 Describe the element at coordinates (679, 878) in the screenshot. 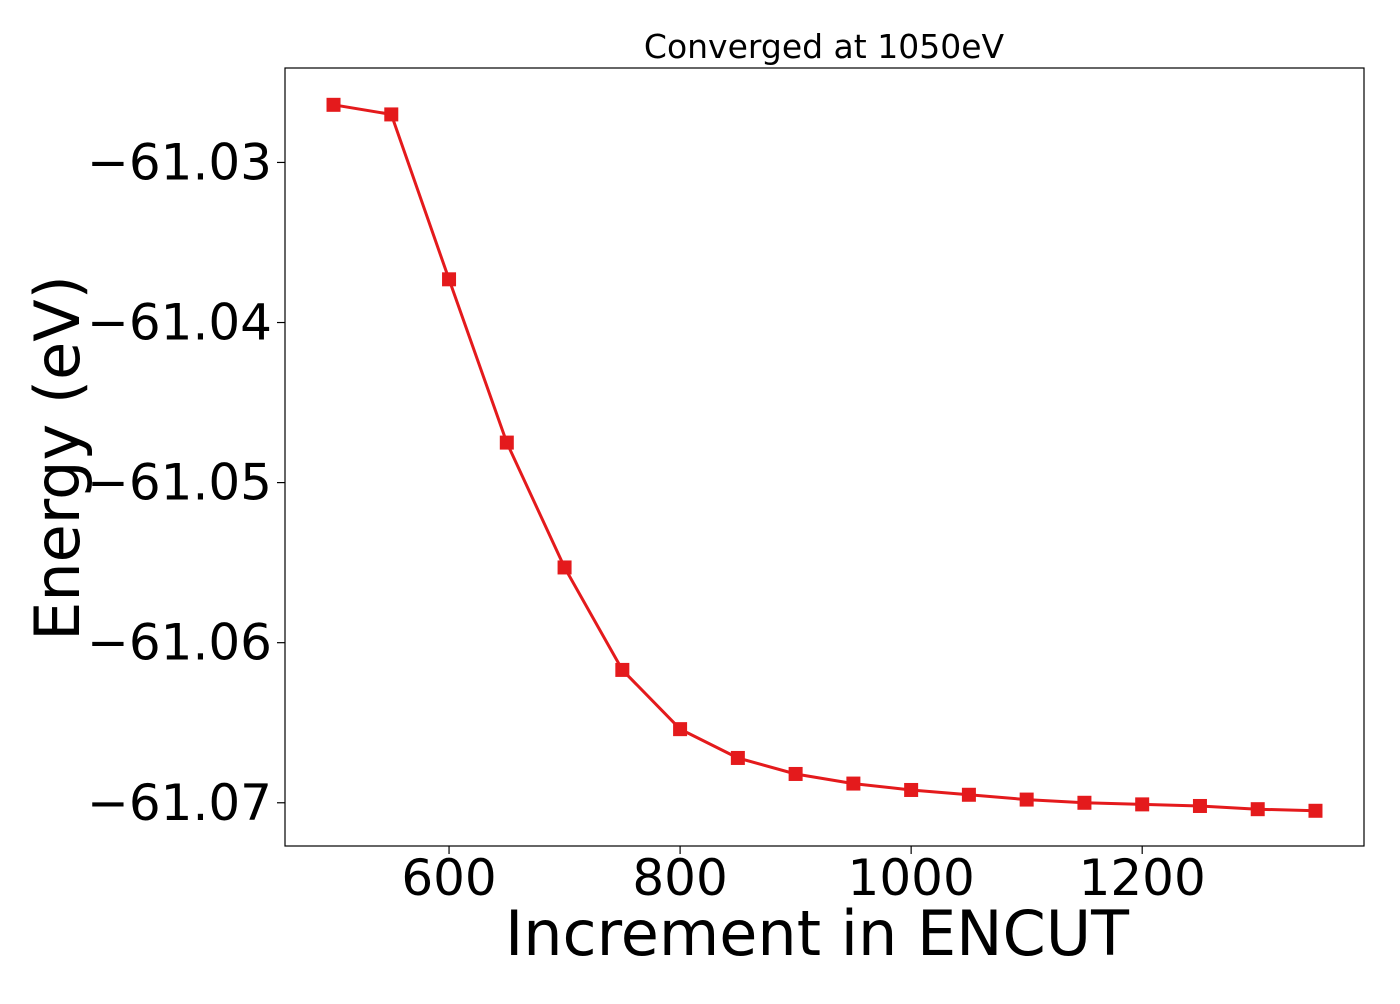

I see `x-tick-label: 800` at that location.